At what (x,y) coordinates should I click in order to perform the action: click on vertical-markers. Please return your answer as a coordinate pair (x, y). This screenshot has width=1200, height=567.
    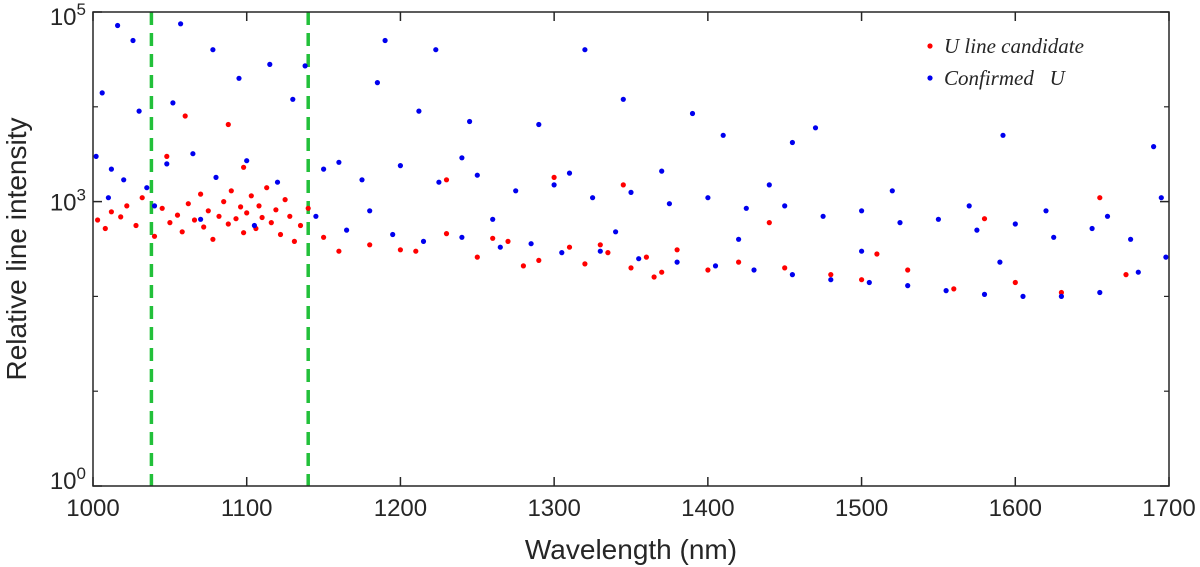
    Looking at the image, I should click on (229, 249).